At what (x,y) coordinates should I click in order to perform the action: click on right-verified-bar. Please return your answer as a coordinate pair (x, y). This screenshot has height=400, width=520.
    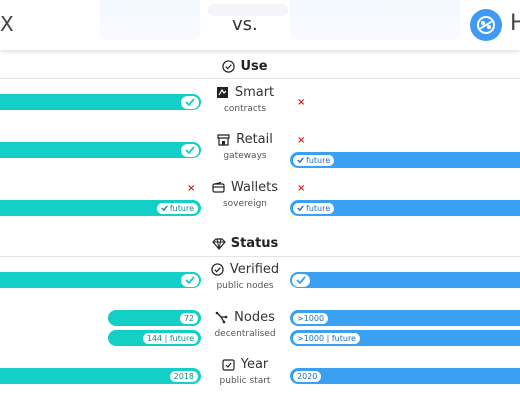
    Looking at the image, I should click on (405, 280).